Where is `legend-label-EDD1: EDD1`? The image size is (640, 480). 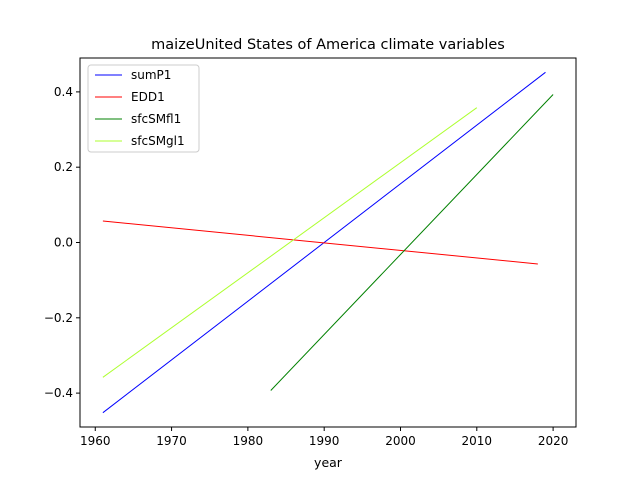
legend-label-EDD1: EDD1 is located at coordinates (148, 97).